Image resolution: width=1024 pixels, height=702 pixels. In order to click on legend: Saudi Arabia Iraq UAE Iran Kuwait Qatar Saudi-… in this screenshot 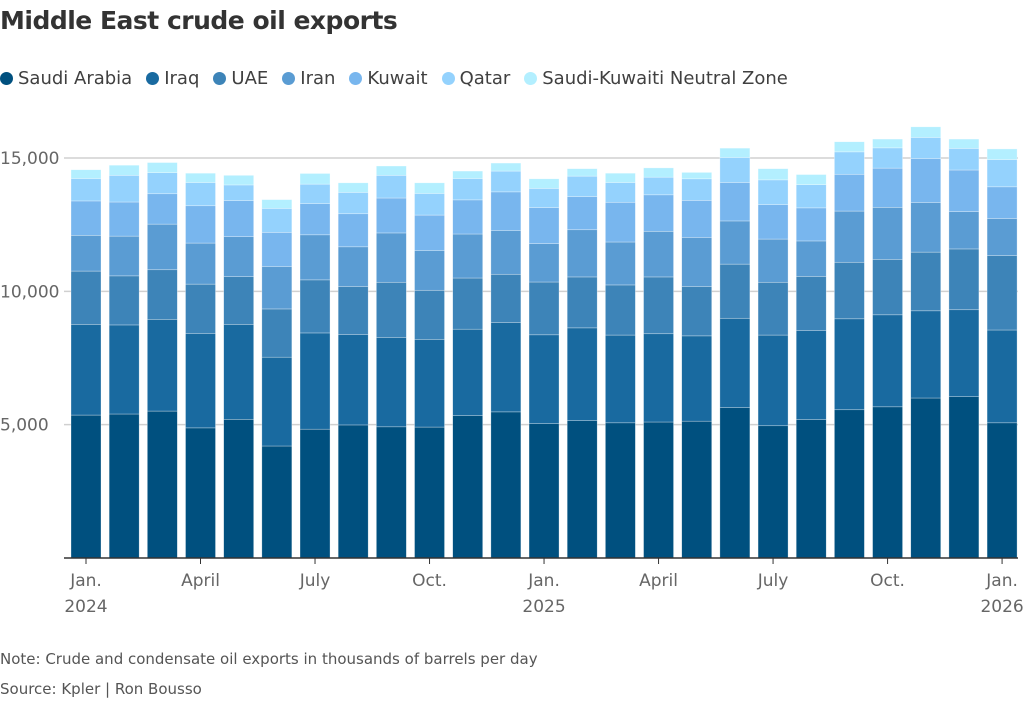, I will do `click(401, 78)`.